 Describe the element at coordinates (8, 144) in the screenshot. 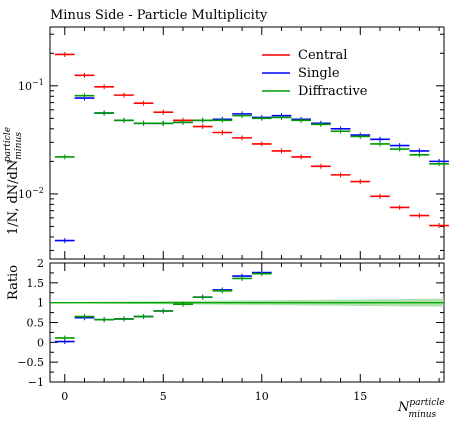

I see `main-y-label-sup: particle` at that location.